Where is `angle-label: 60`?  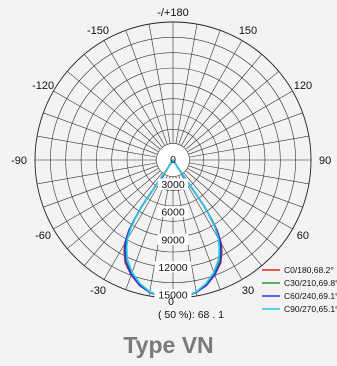
angle-label: 60 is located at coordinates (303, 236).